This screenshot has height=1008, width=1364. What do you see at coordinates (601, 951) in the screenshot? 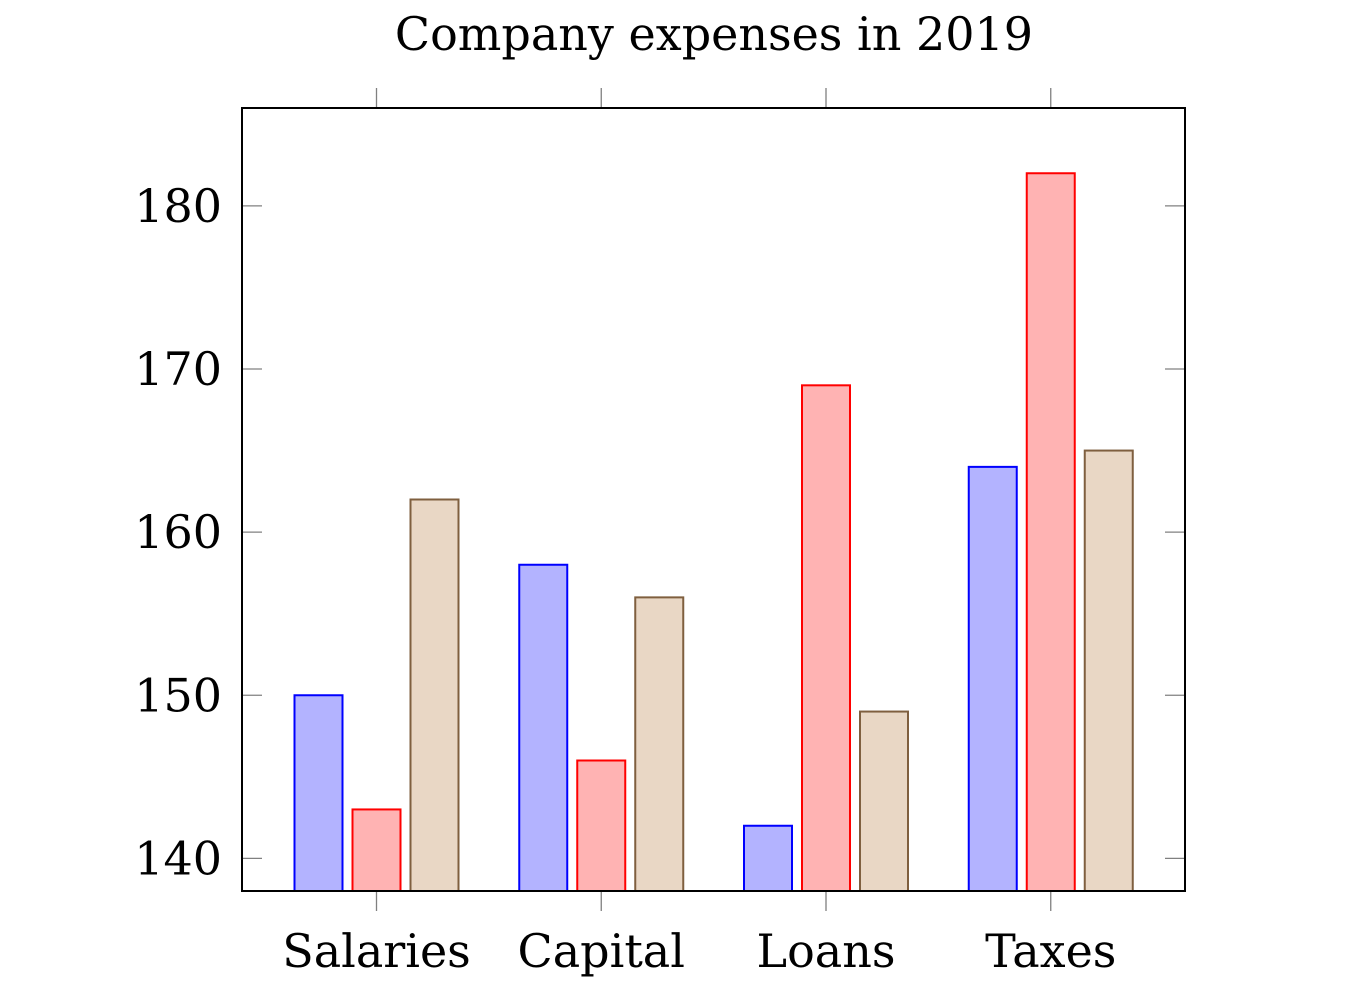
I see `x-tick-label: Capital` at bounding box center [601, 951].